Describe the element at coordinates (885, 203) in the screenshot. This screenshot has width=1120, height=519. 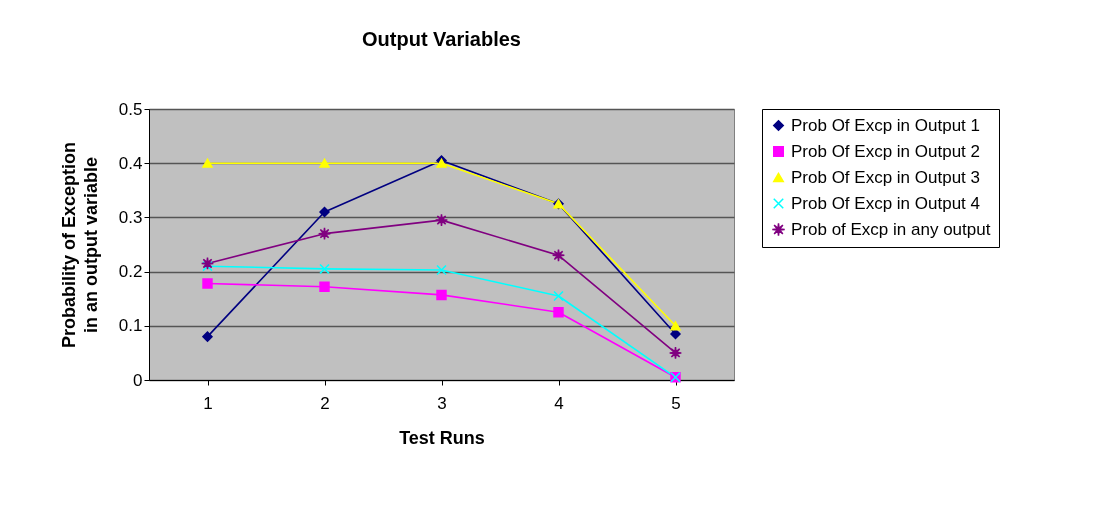
I see `legend-label: Prob Of Excp in Output 4` at that location.